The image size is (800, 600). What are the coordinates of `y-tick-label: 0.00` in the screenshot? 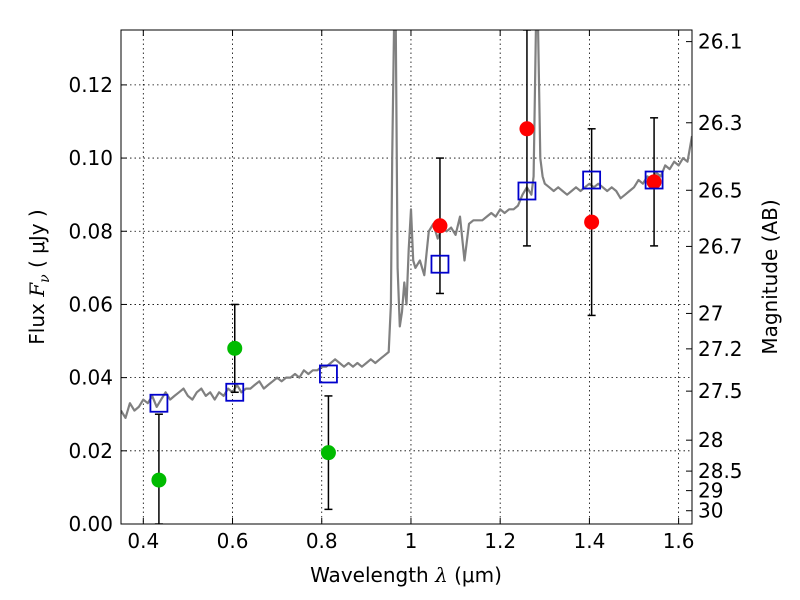 It's located at (90, 524).